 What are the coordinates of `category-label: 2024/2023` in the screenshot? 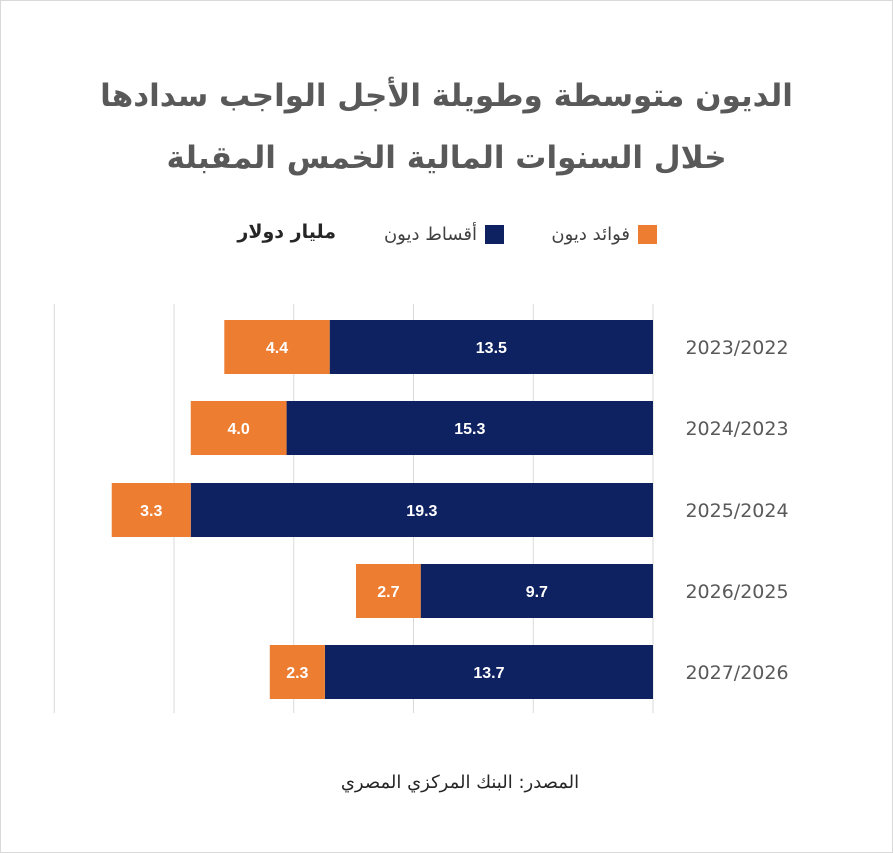 It's located at (736, 429).